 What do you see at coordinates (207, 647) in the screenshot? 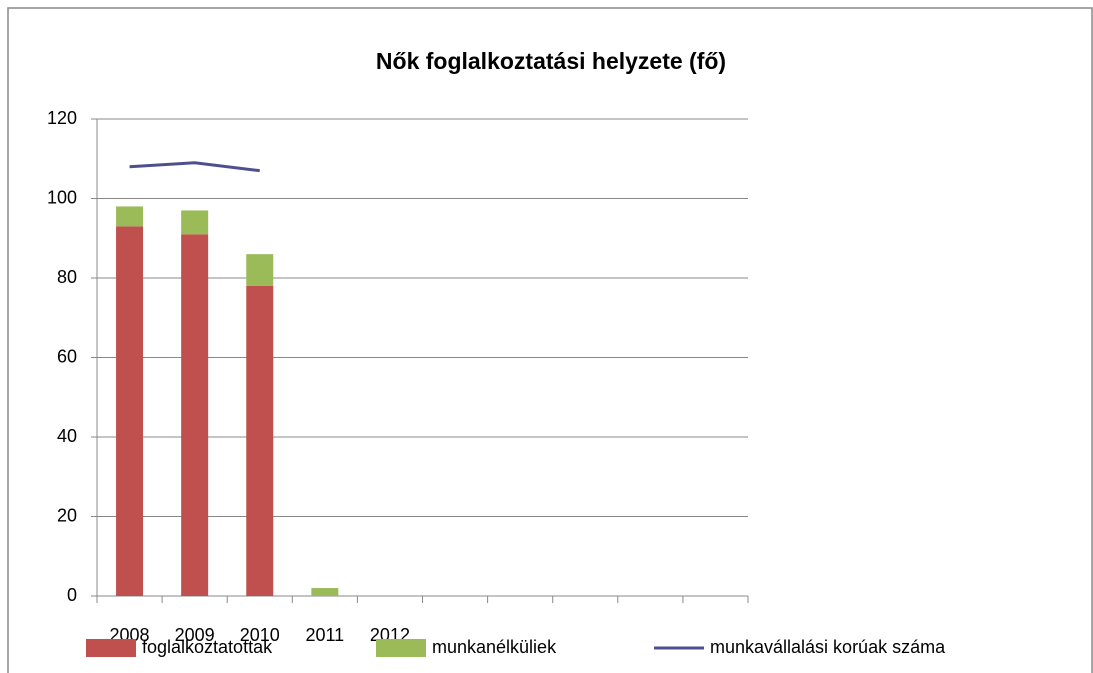
I see `legend-label: foglalkoztatottak` at bounding box center [207, 647].